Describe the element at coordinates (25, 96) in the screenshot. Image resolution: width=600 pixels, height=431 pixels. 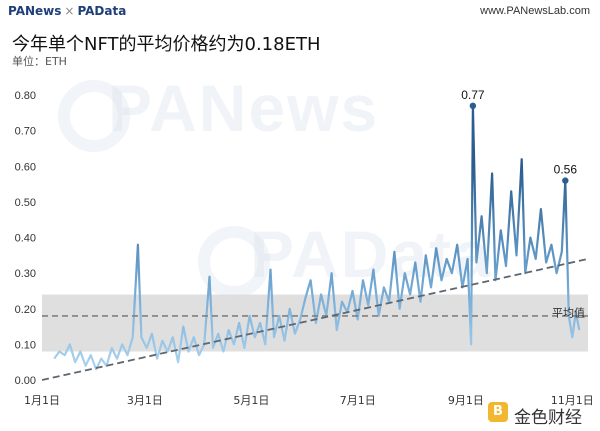
I see `y-tick-label: 0.80` at that location.